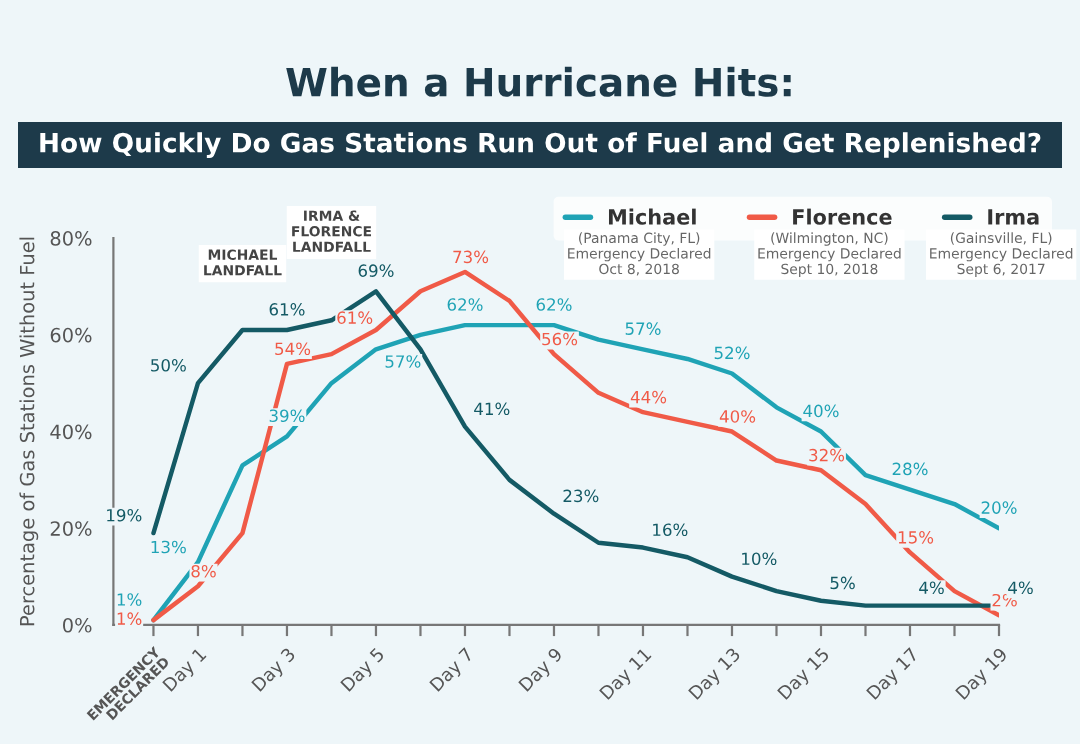 The height and width of the screenshot is (744, 1080). Describe the element at coordinates (916, 537) in the screenshot. I see `data-label: 15%` at that location.